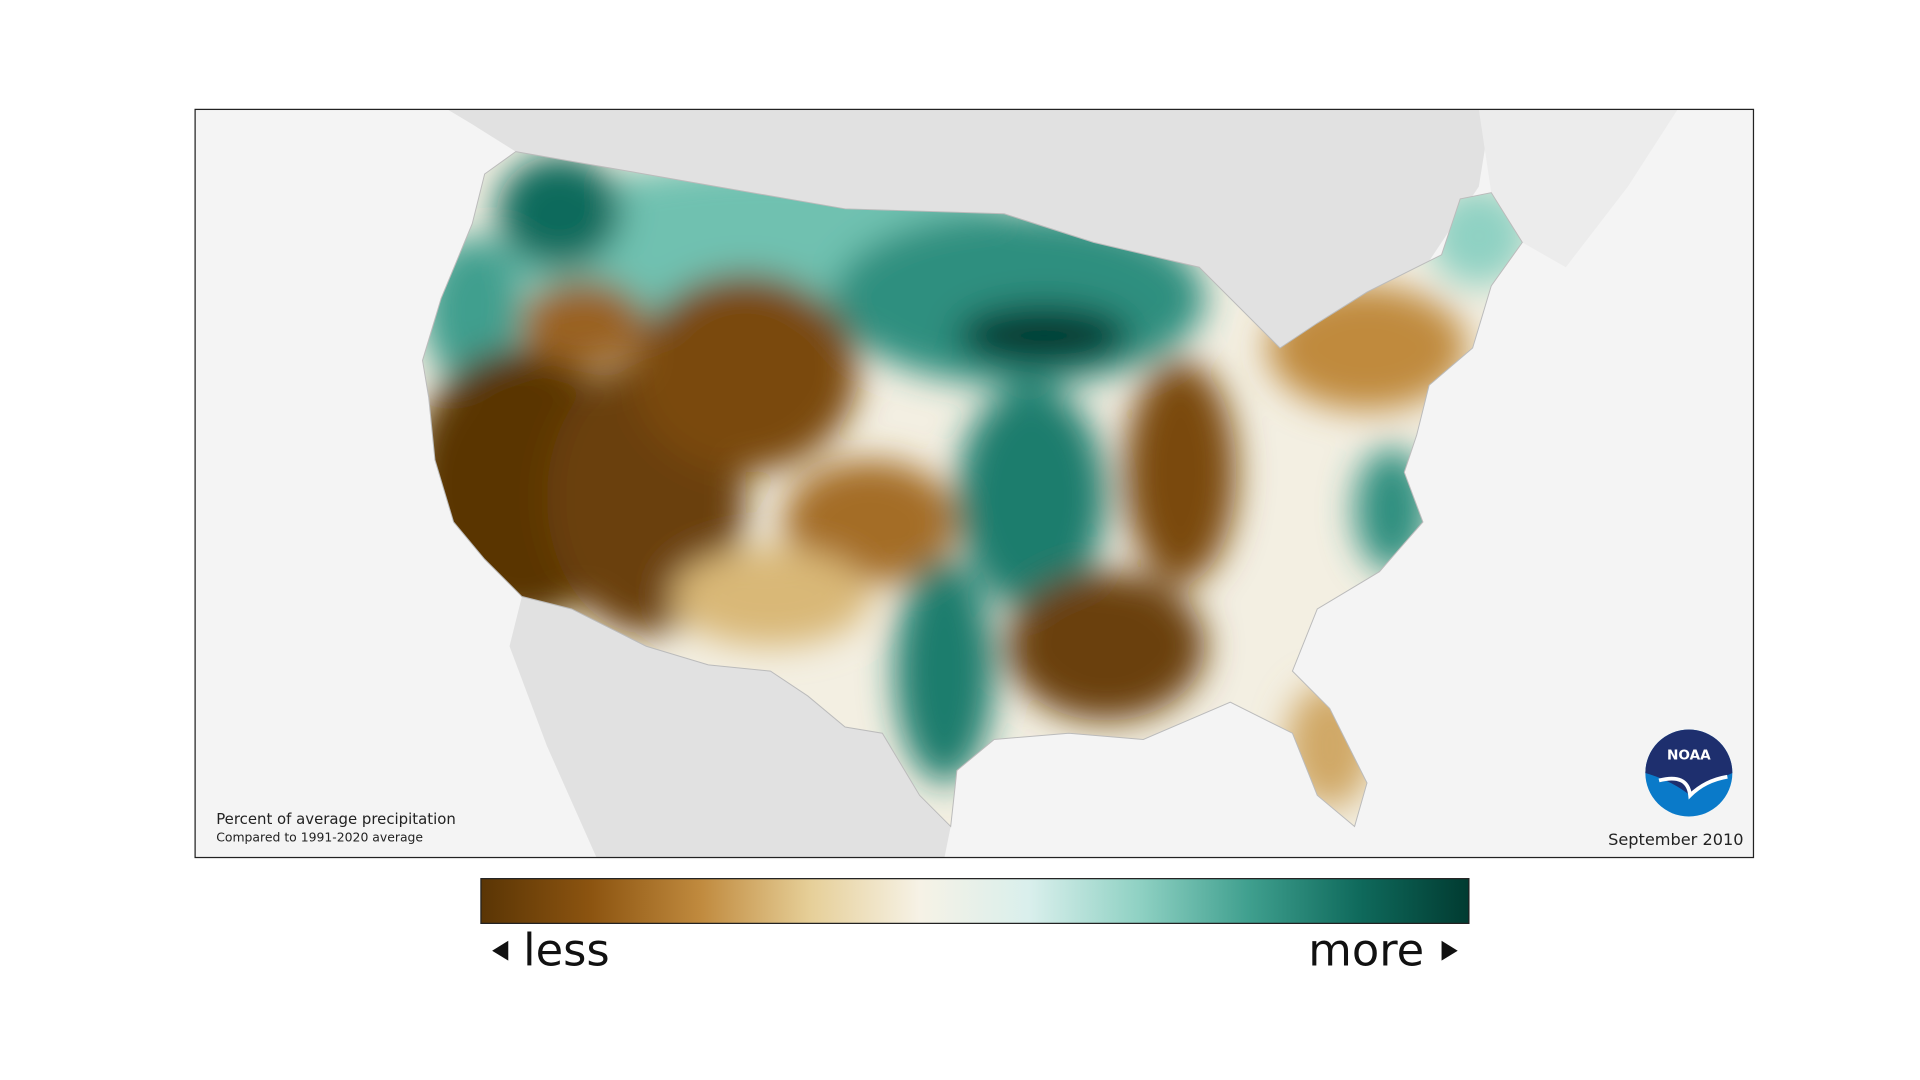  What do you see at coordinates (336, 819) in the screenshot?
I see `caption-title: Percent of average precipitation` at bounding box center [336, 819].